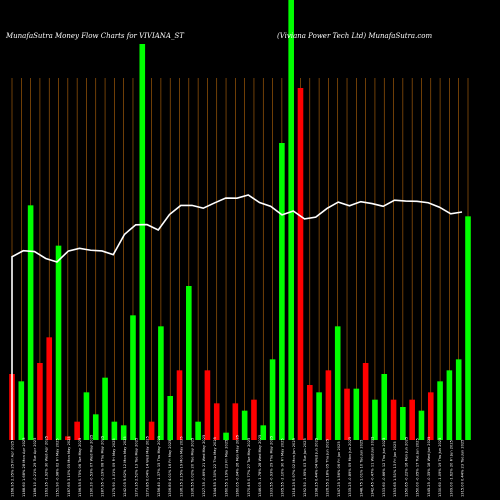  Describe the element at coordinates (226, 468) in the screenshot. I see `x-tick-label: 1360.55 1.19% 23 Fri May 2025` at that location.